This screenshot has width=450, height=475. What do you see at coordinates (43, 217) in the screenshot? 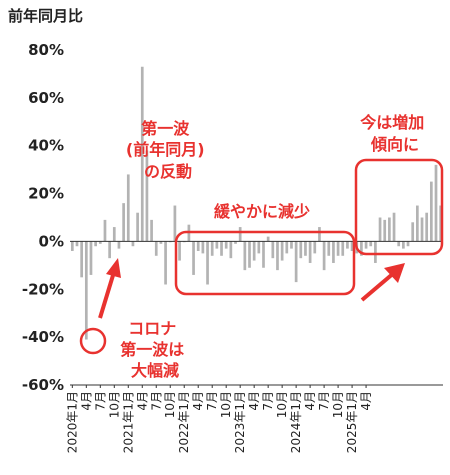
I see `y-axis-ticks: 80% 60% 40% 20% 0% -20% -40% -60%` at bounding box center [43, 217].